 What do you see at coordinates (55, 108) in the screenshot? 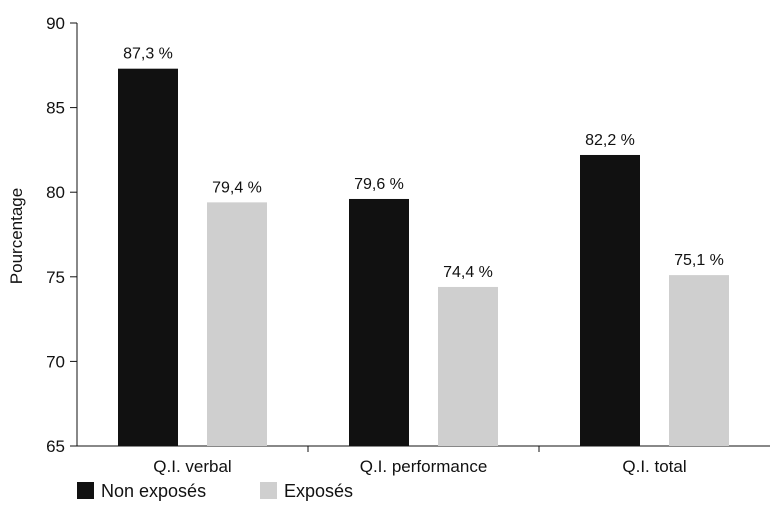
I see `y-tick-label: 85` at bounding box center [55, 108].